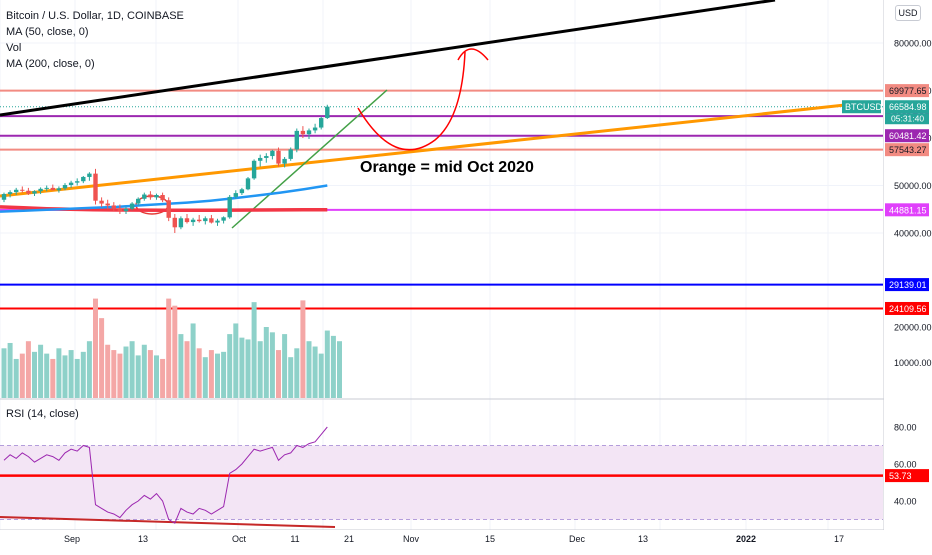 This screenshot has height=555, width=932. Describe the element at coordinates (239, 539) in the screenshot. I see `time-tick-label: Oct` at that location.